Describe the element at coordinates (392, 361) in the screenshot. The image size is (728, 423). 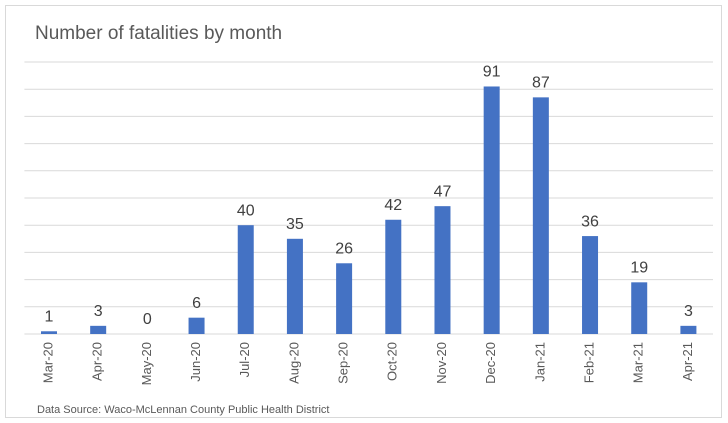
I see `x-tick-label: Oct-20` at that location.